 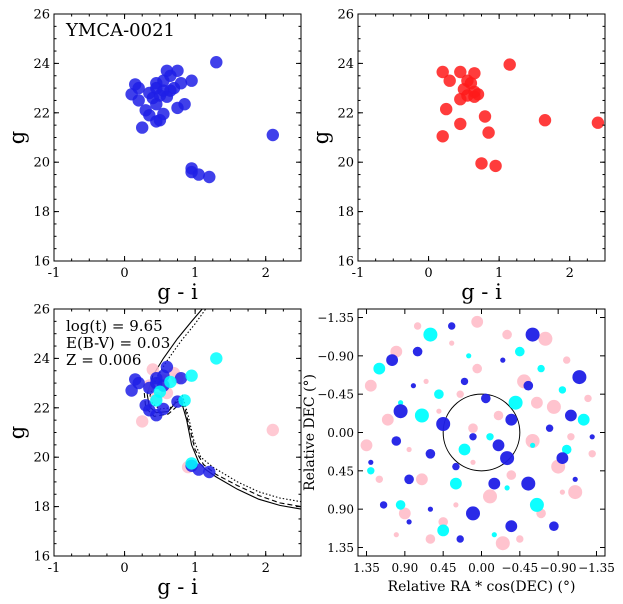 I want to click on y-tick-label: −1.35, so click(x=335, y=318).